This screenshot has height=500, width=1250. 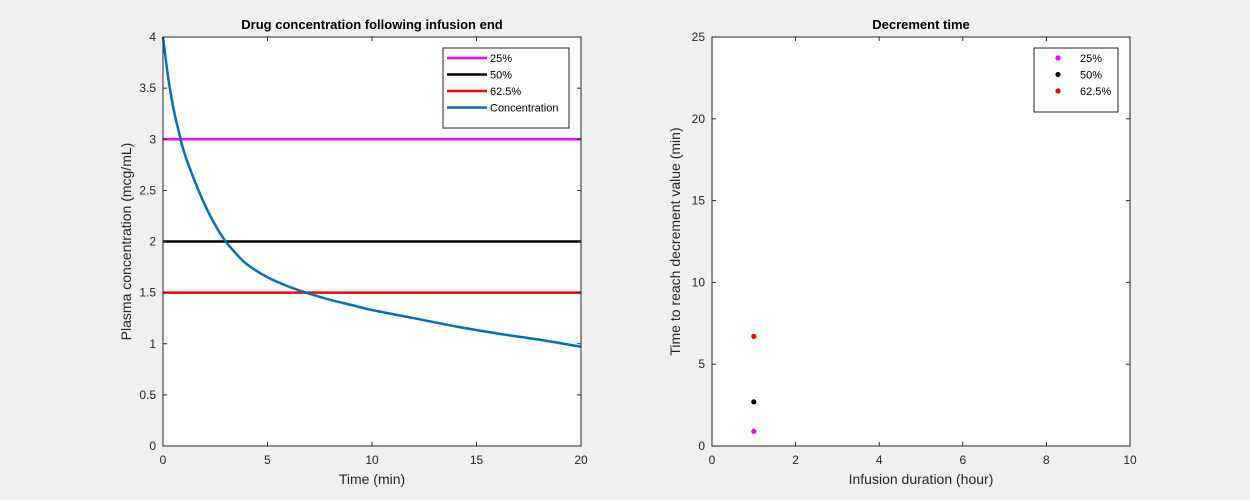 I want to click on chart-title: Decrement time, so click(x=921, y=24).